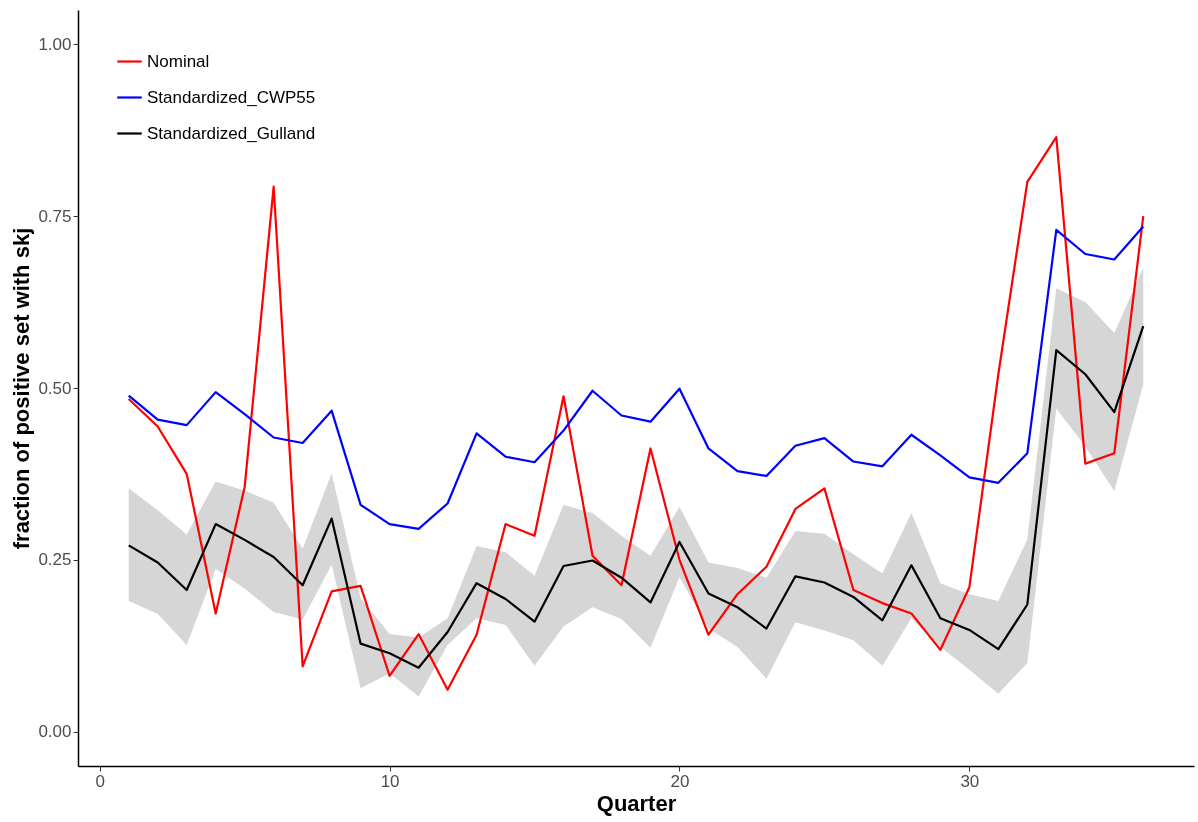  I want to click on y-tick-label: 0.50, so click(55, 388).